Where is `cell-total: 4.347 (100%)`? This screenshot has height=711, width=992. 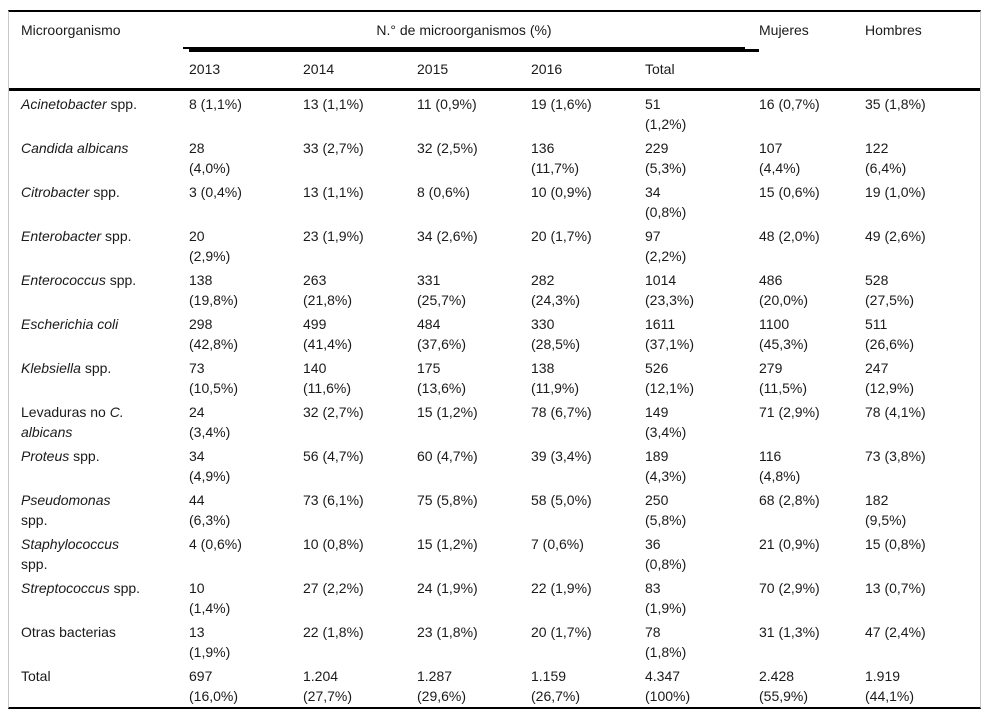
cell-total: 4.347 (100%) is located at coordinates (668, 686).